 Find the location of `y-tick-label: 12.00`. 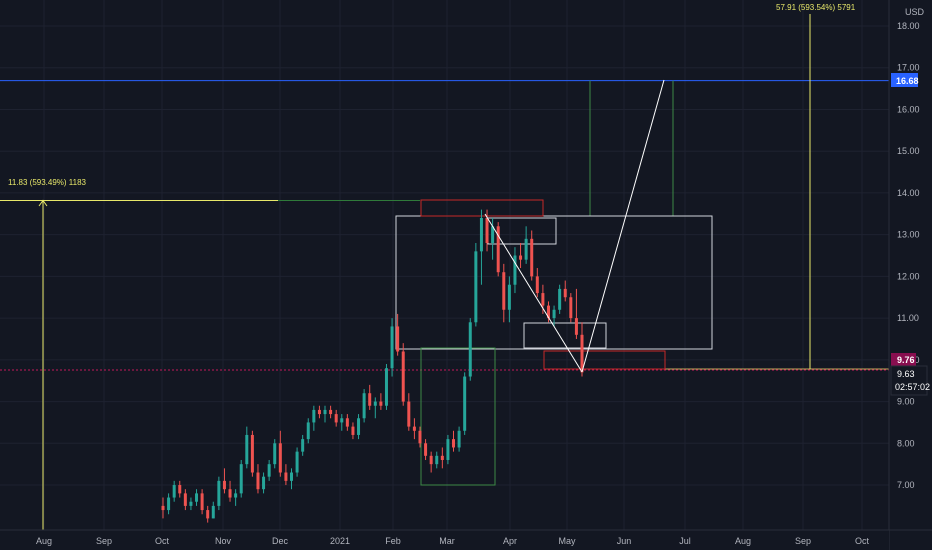

y-tick-label: 12.00 is located at coordinates (908, 276).